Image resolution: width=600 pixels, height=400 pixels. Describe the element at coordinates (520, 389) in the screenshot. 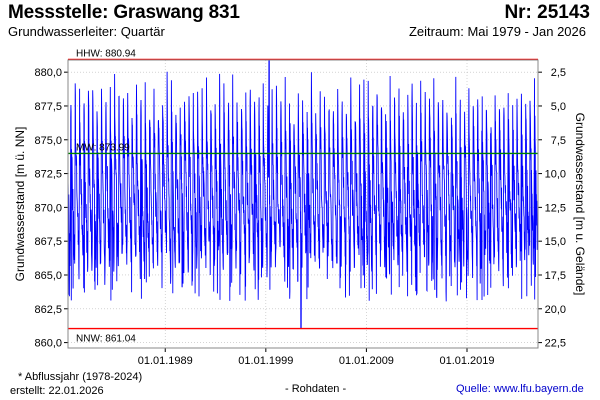

I see `footer-source-link: Quelle: www.lfu.bayern.de` at that location.